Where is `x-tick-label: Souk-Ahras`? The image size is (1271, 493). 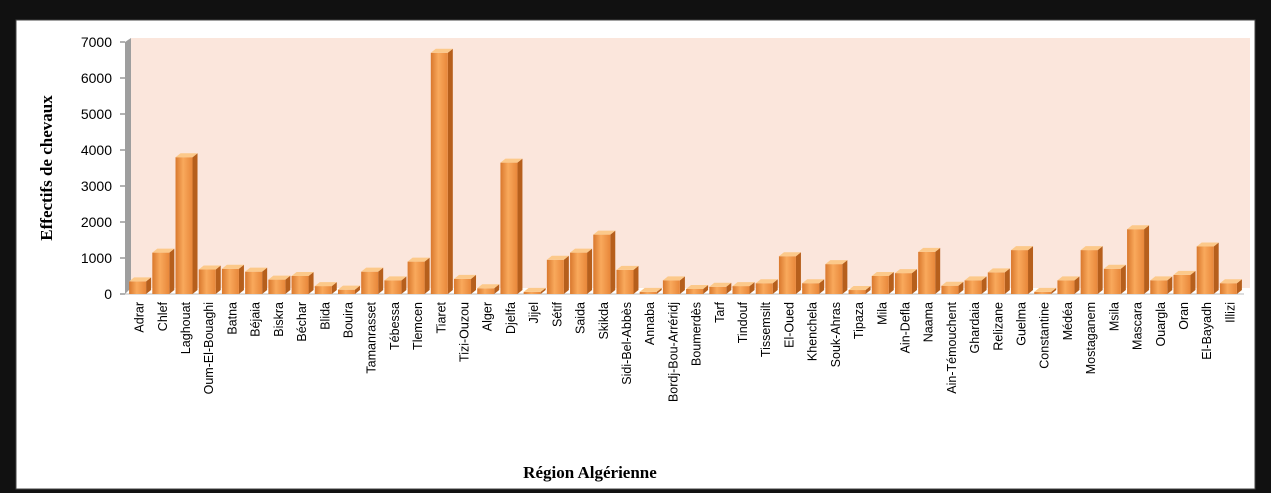
x-tick-label: Souk-Ahras is located at coordinates (836, 334).